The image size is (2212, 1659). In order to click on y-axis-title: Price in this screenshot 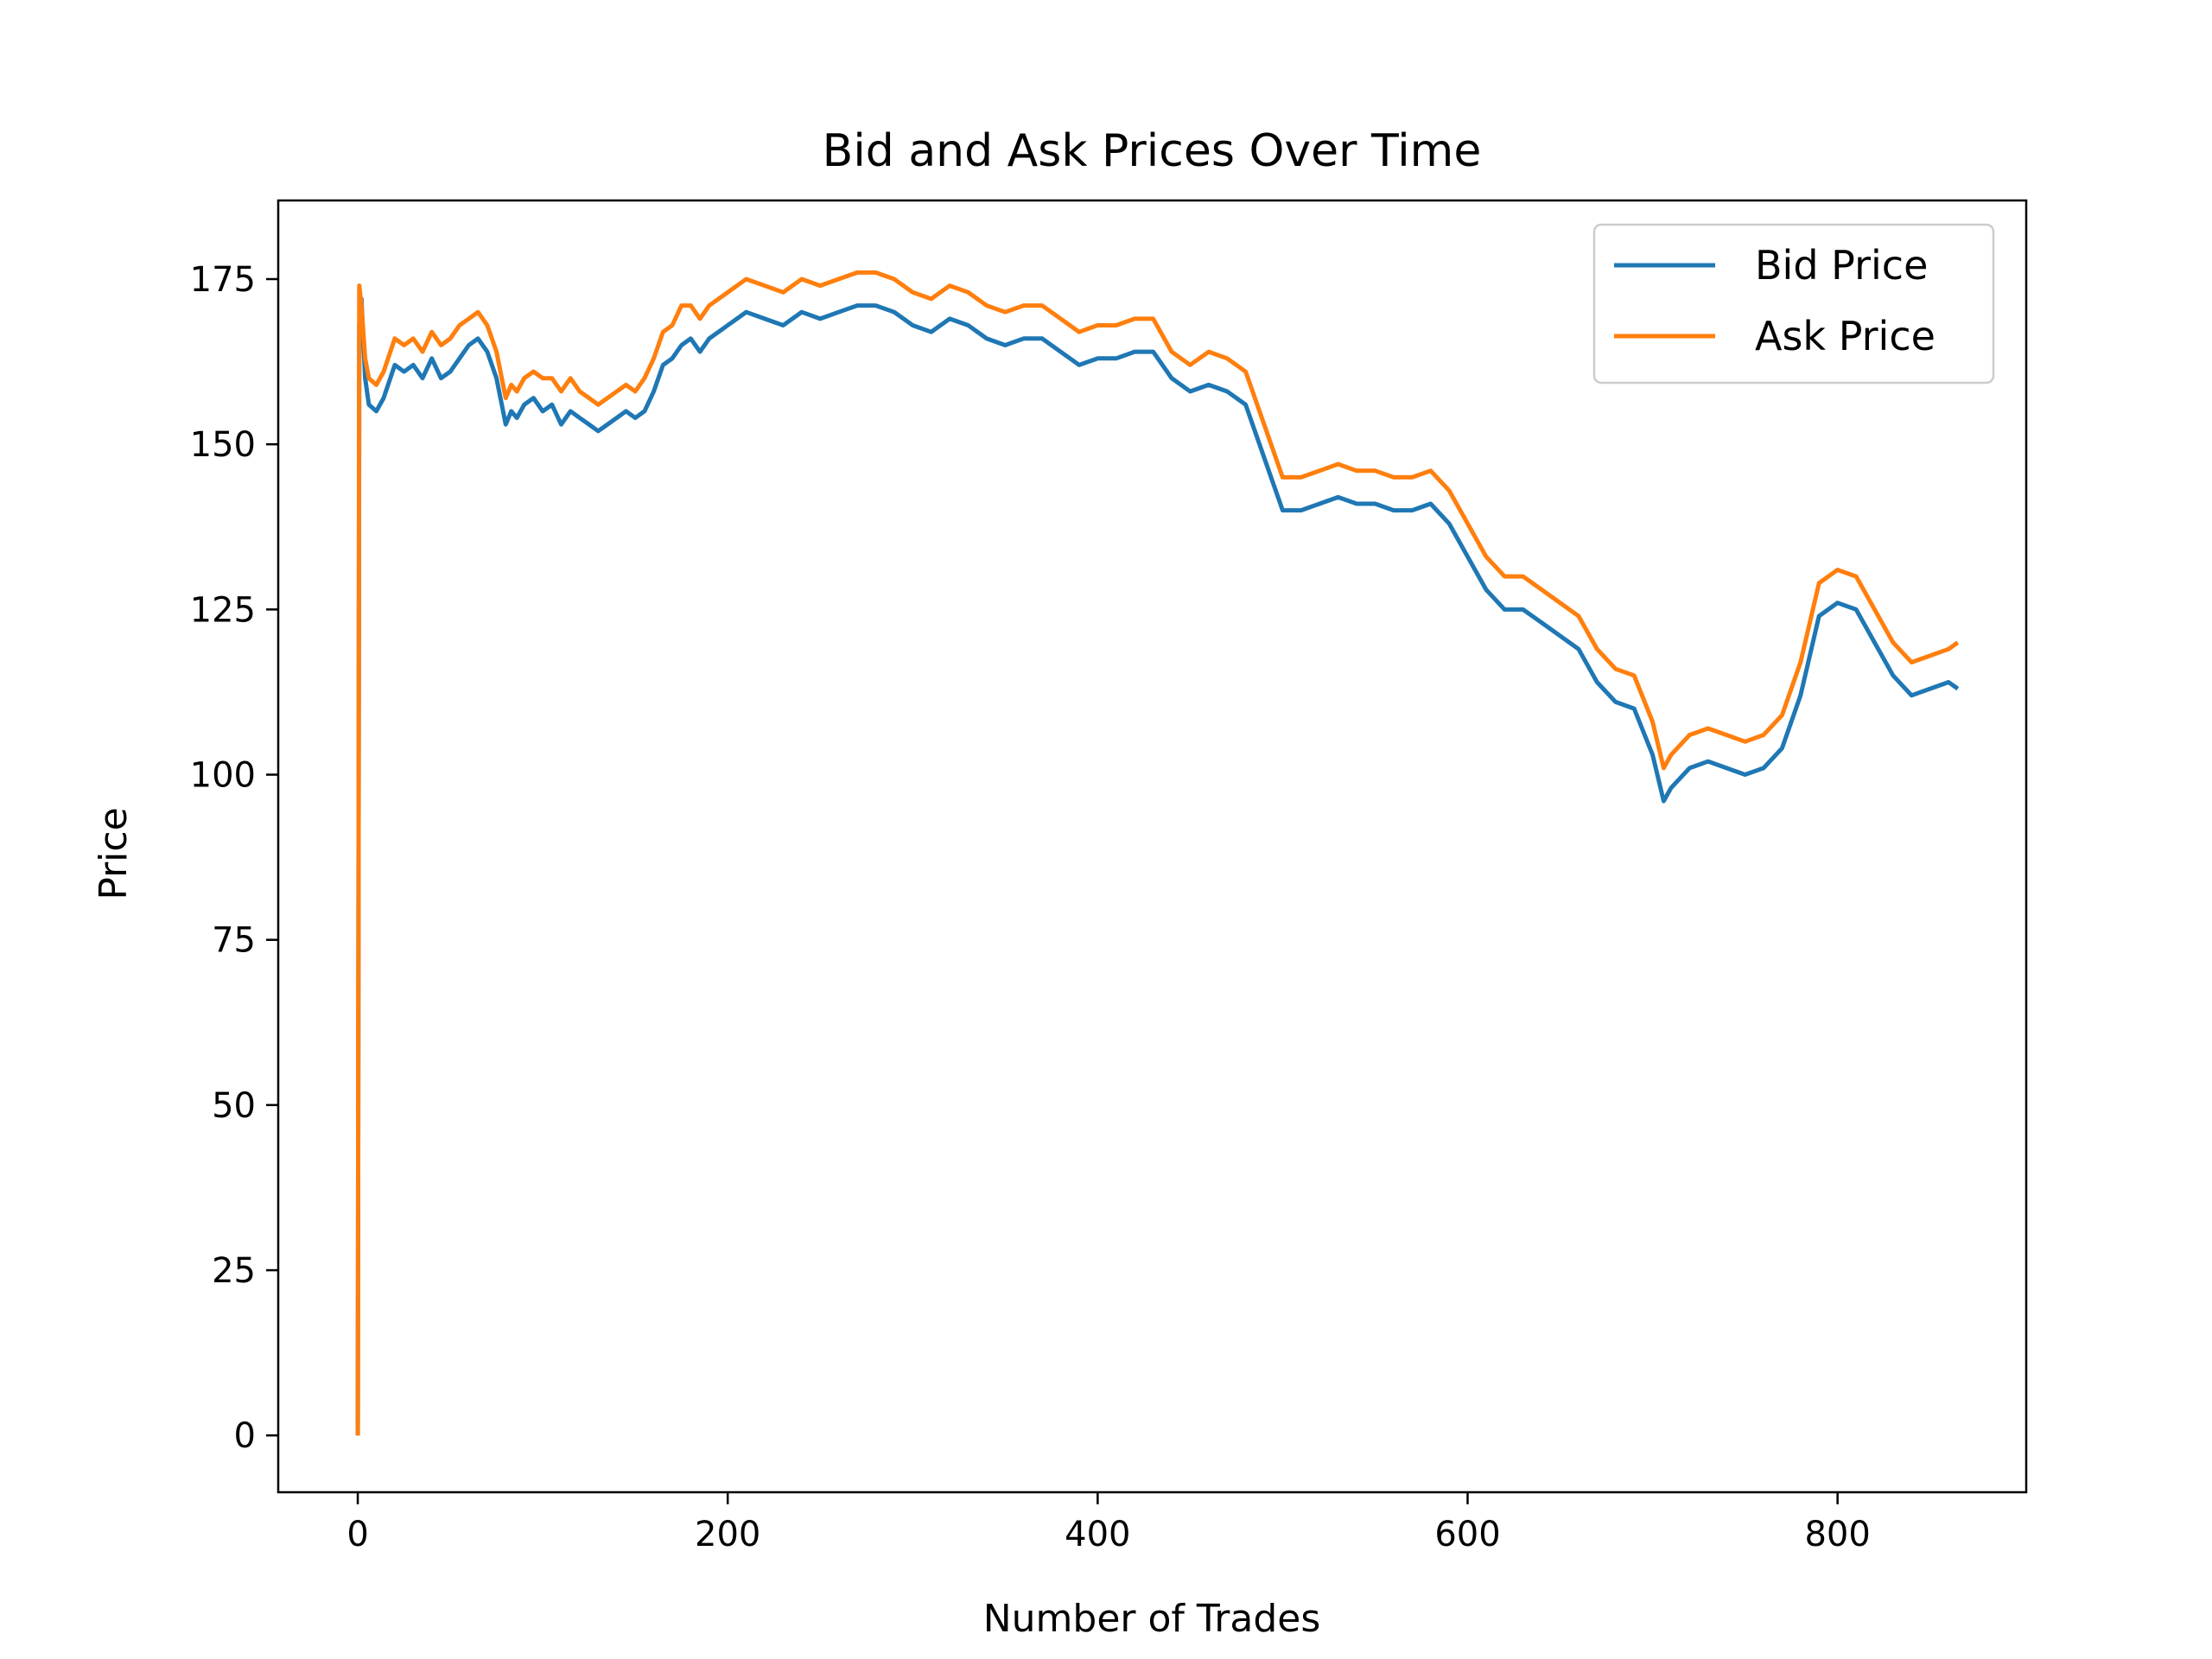, I will do `click(114, 853)`.